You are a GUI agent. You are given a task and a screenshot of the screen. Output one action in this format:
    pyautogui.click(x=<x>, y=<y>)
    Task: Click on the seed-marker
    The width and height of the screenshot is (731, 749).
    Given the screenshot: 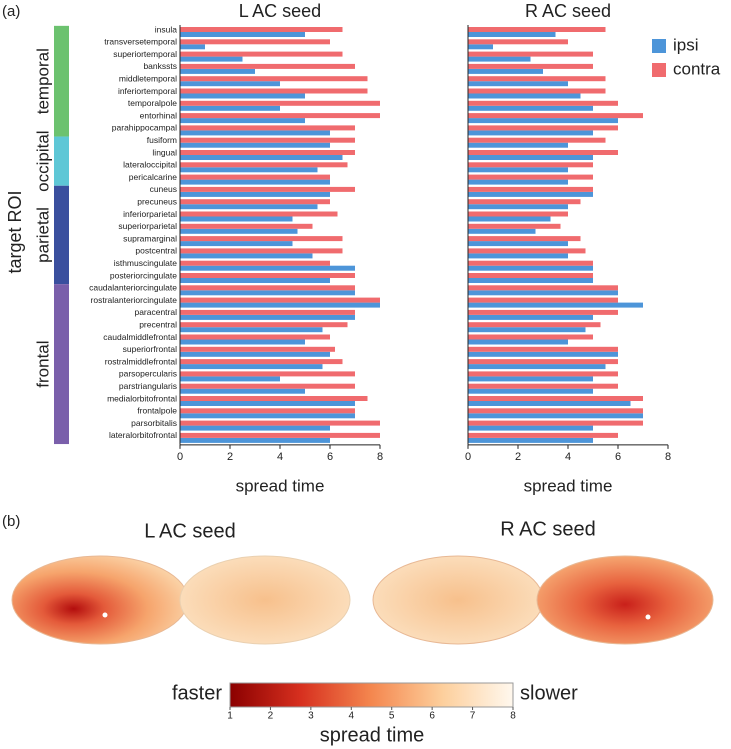 What is the action you would take?
    pyautogui.click(x=105, y=615)
    